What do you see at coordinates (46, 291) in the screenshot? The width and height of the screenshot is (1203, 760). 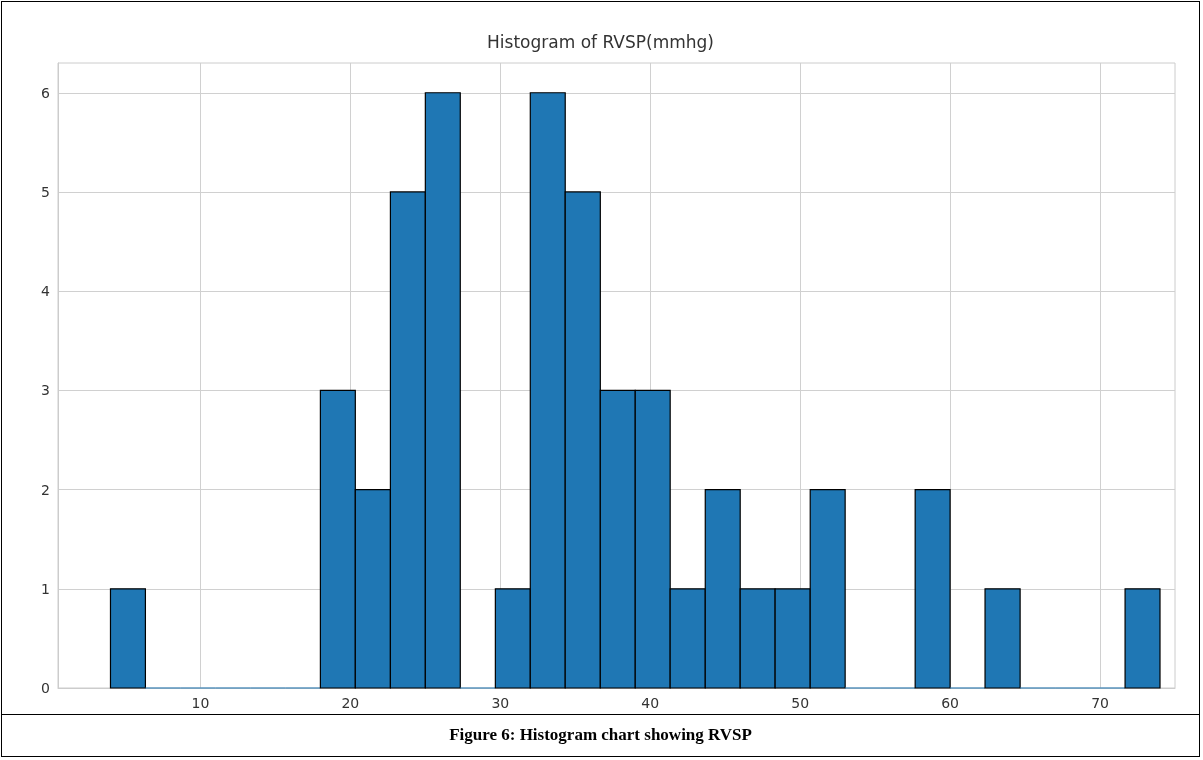 I see `y-tick-label: 4` at bounding box center [46, 291].